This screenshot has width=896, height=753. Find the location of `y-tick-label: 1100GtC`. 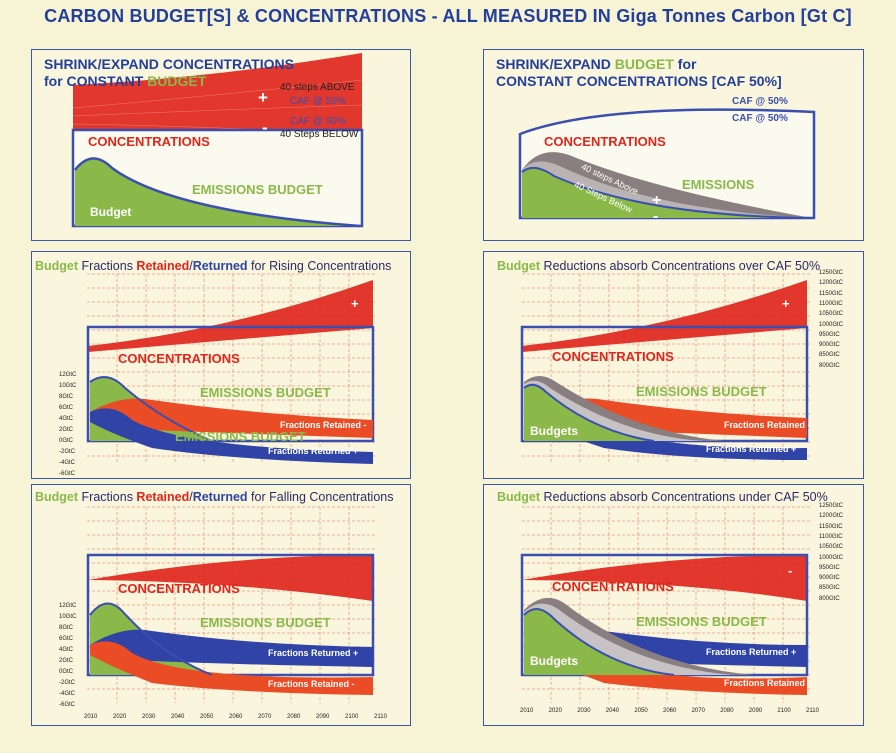

y-tick-label: 1100GtC is located at coordinates (831, 536).